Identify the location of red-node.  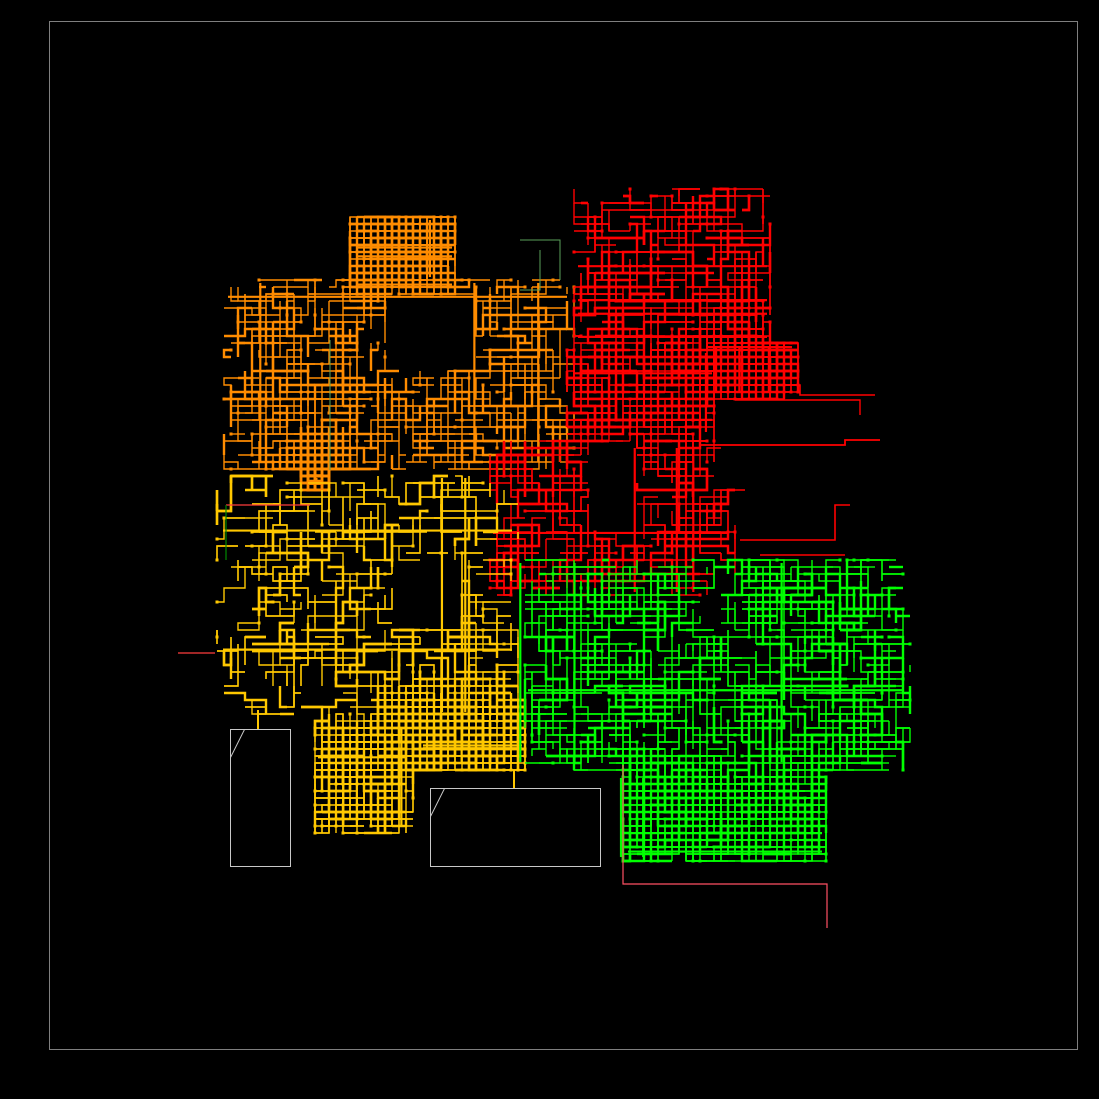
(511, 476).